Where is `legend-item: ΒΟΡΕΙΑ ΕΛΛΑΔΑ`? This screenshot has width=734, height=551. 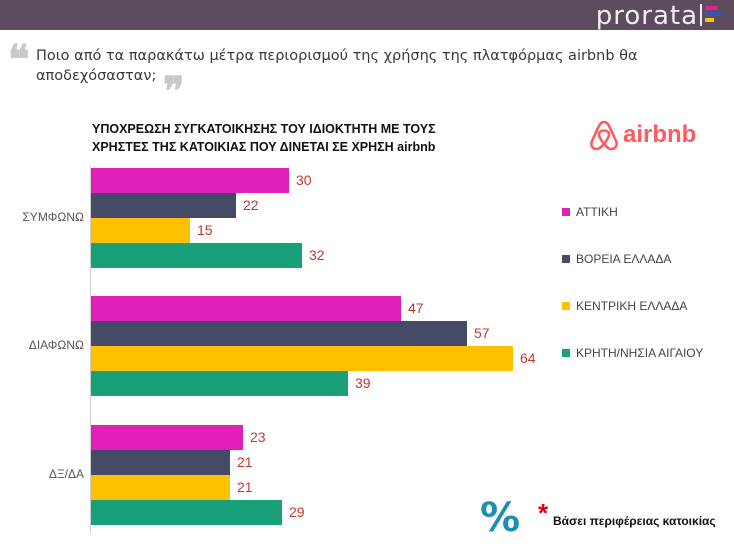
legend-item: ΒΟΡΕΙΑ ΕΛΛΑΔΑ is located at coordinates (648, 259).